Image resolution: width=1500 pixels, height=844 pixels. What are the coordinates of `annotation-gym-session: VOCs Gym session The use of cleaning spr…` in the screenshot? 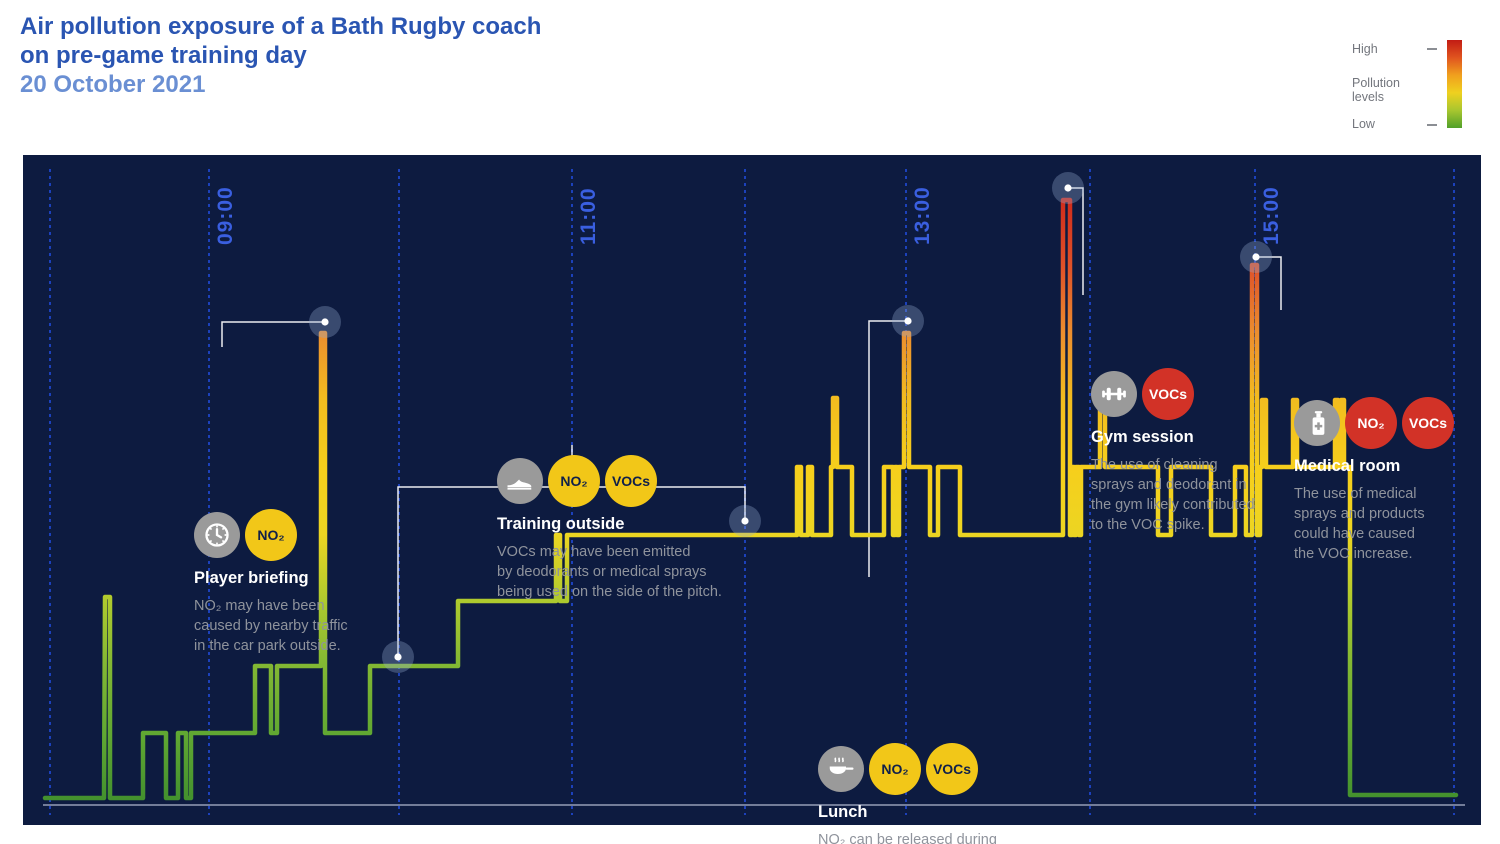 It's located at (1173, 451).